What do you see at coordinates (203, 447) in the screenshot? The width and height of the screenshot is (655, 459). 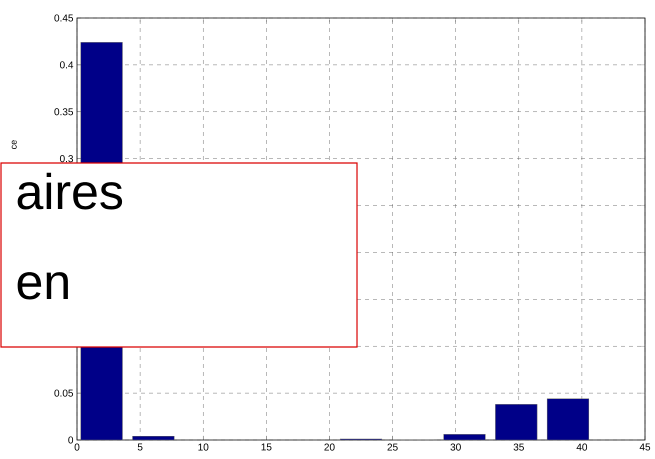 I see `x-tick-label: 10` at bounding box center [203, 447].